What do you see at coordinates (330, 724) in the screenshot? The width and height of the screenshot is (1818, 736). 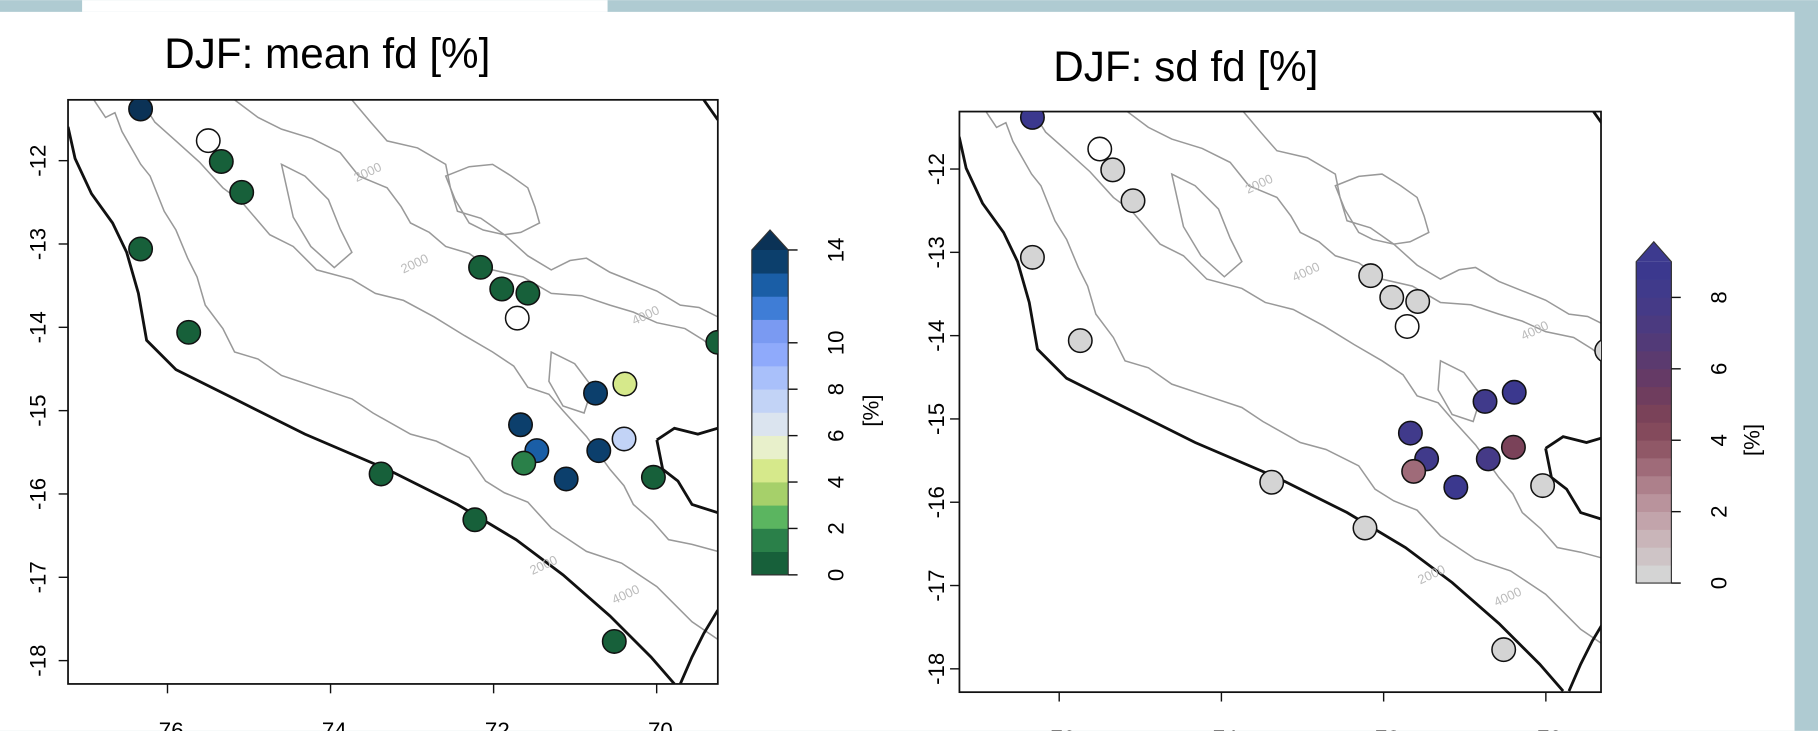 I see `x-tick-label: -74` at bounding box center [330, 724].